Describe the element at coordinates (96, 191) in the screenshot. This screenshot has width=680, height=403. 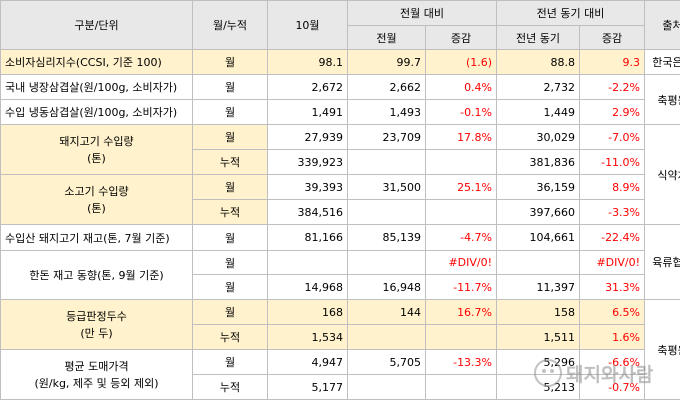
I see `row-category-title: 소고기 수입량` at that location.